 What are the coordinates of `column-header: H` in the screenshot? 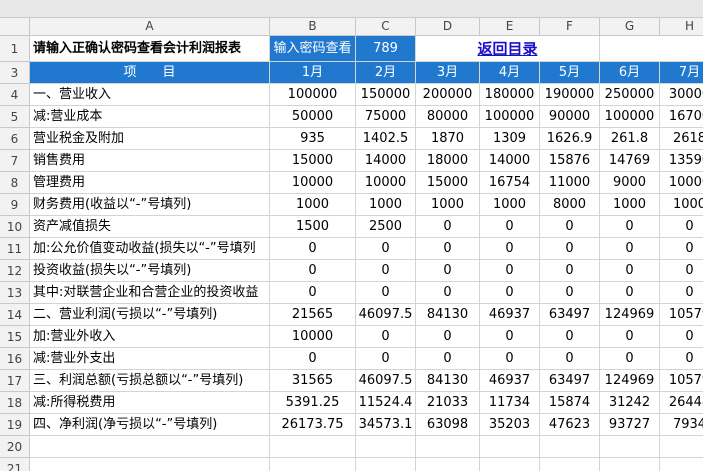 It's located at (681, 27).